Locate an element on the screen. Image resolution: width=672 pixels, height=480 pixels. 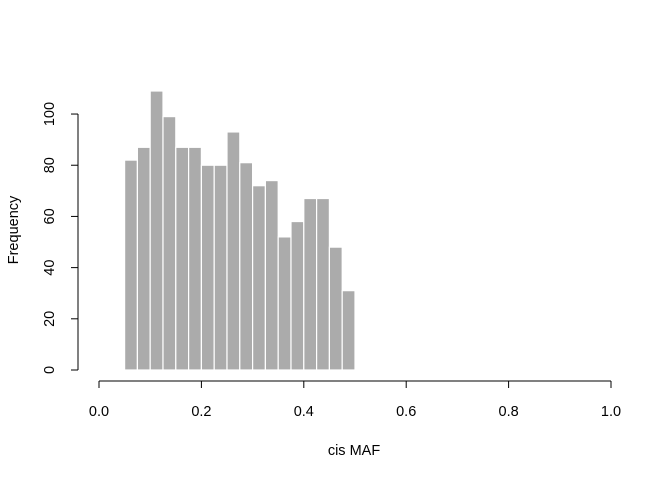
x-tick-label: 0.0 is located at coordinates (99, 412).